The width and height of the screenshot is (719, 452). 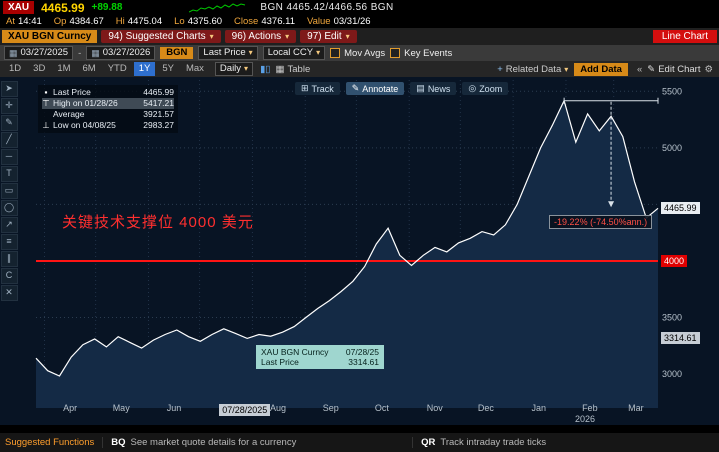 What do you see at coordinates (217, 7) in the screenshot?
I see `intraday-sparkline-icon` at bounding box center [217, 7].